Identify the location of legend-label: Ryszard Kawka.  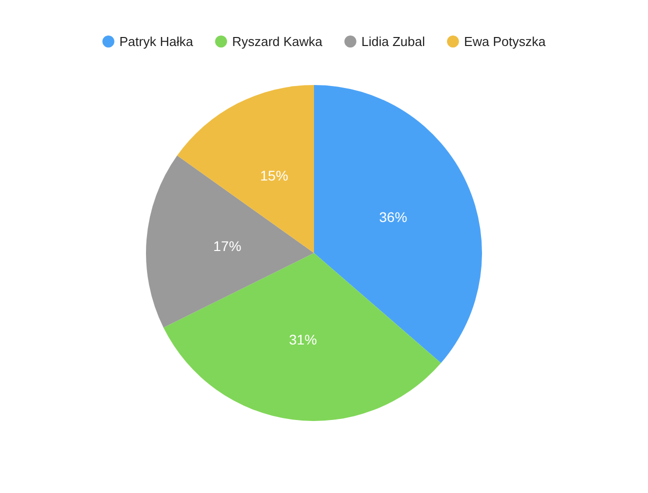
(278, 41).